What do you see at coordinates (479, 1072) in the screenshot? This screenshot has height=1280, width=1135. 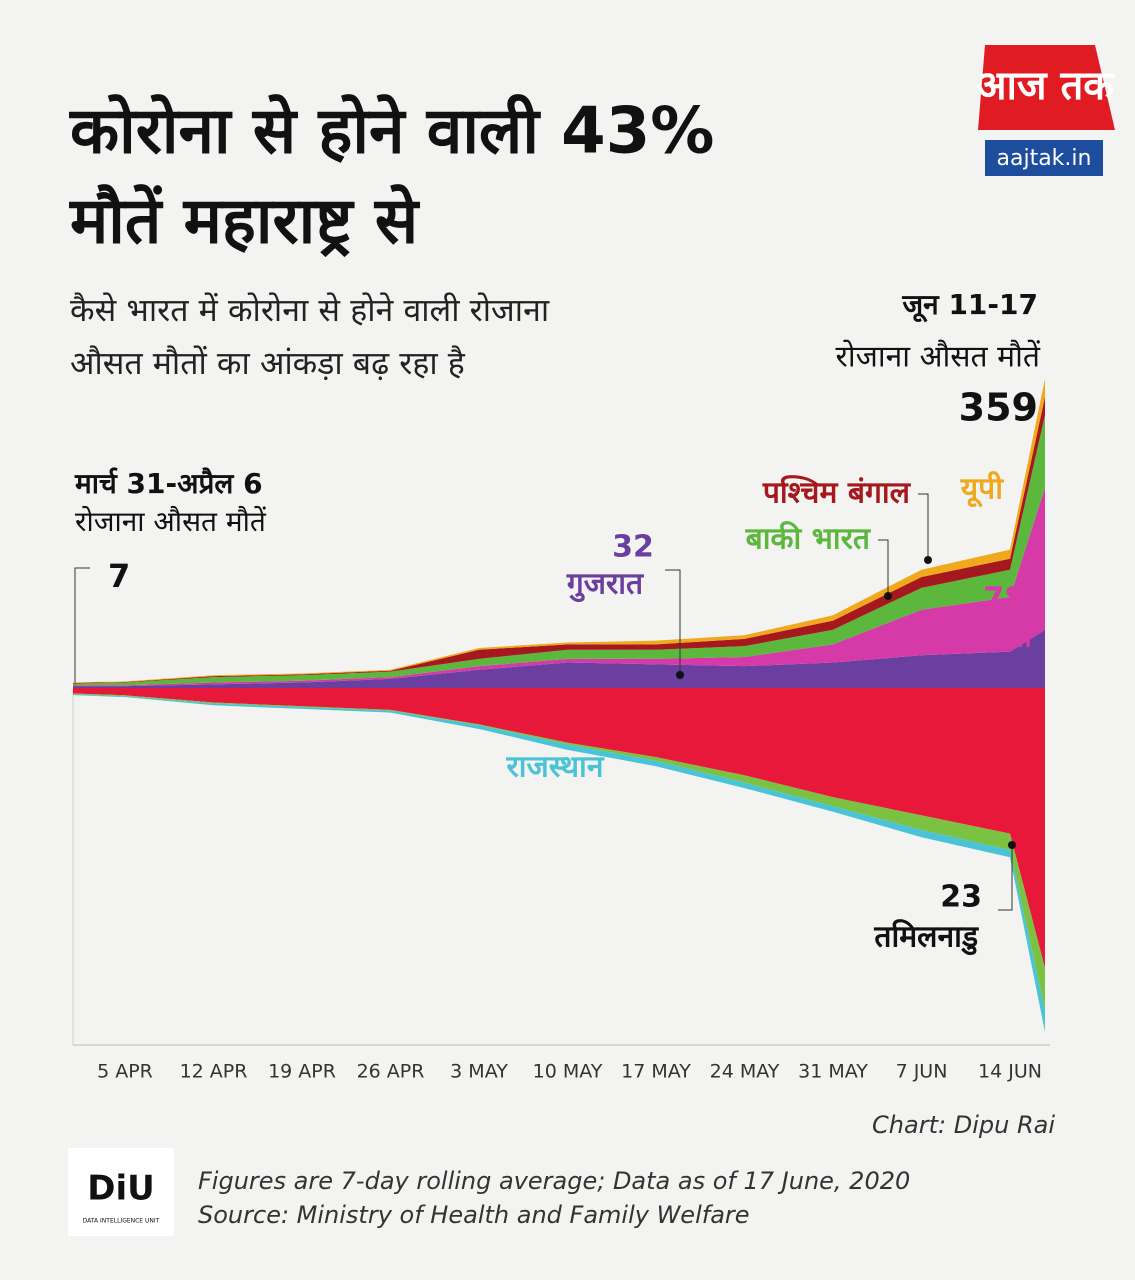 I see `x-tick-label: 3 MAY` at bounding box center [479, 1072].